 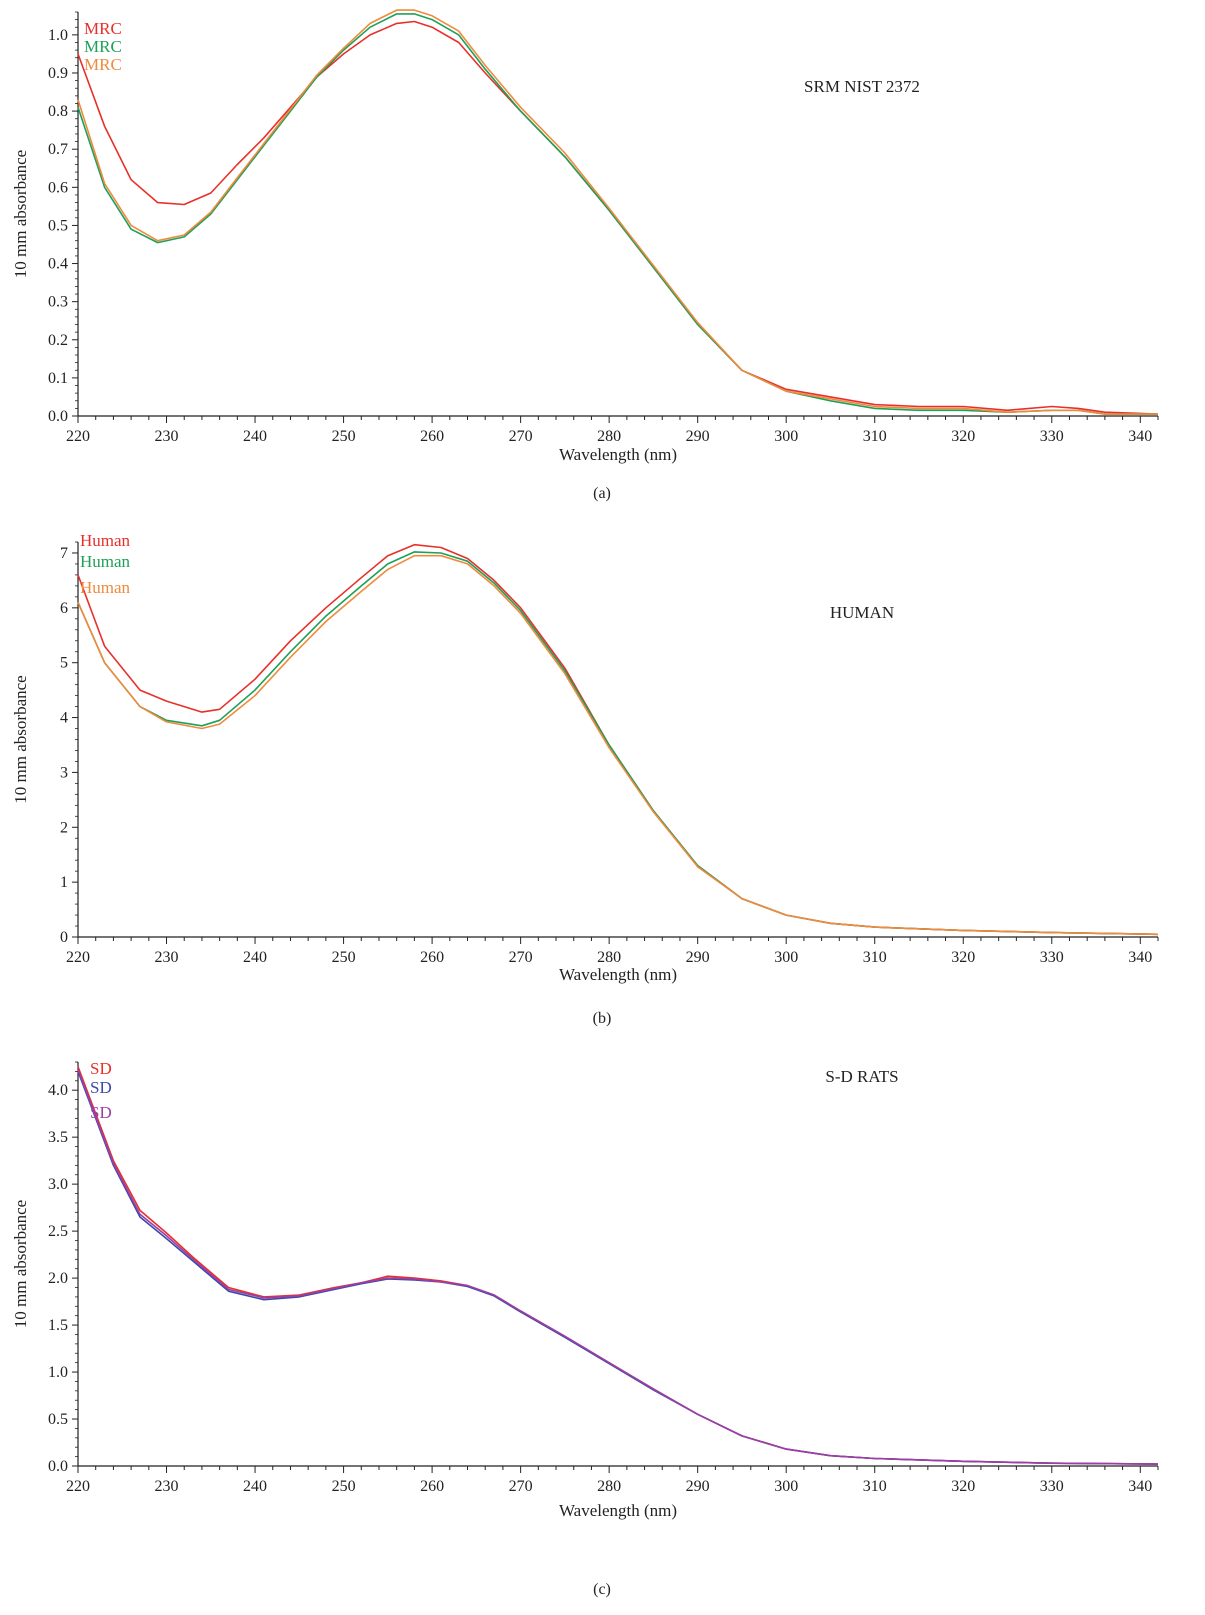 What do you see at coordinates (862, 86) in the screenshot?
I see `chart-annotation-a: SRM NIST 2372` at bounding box center [862, 86].